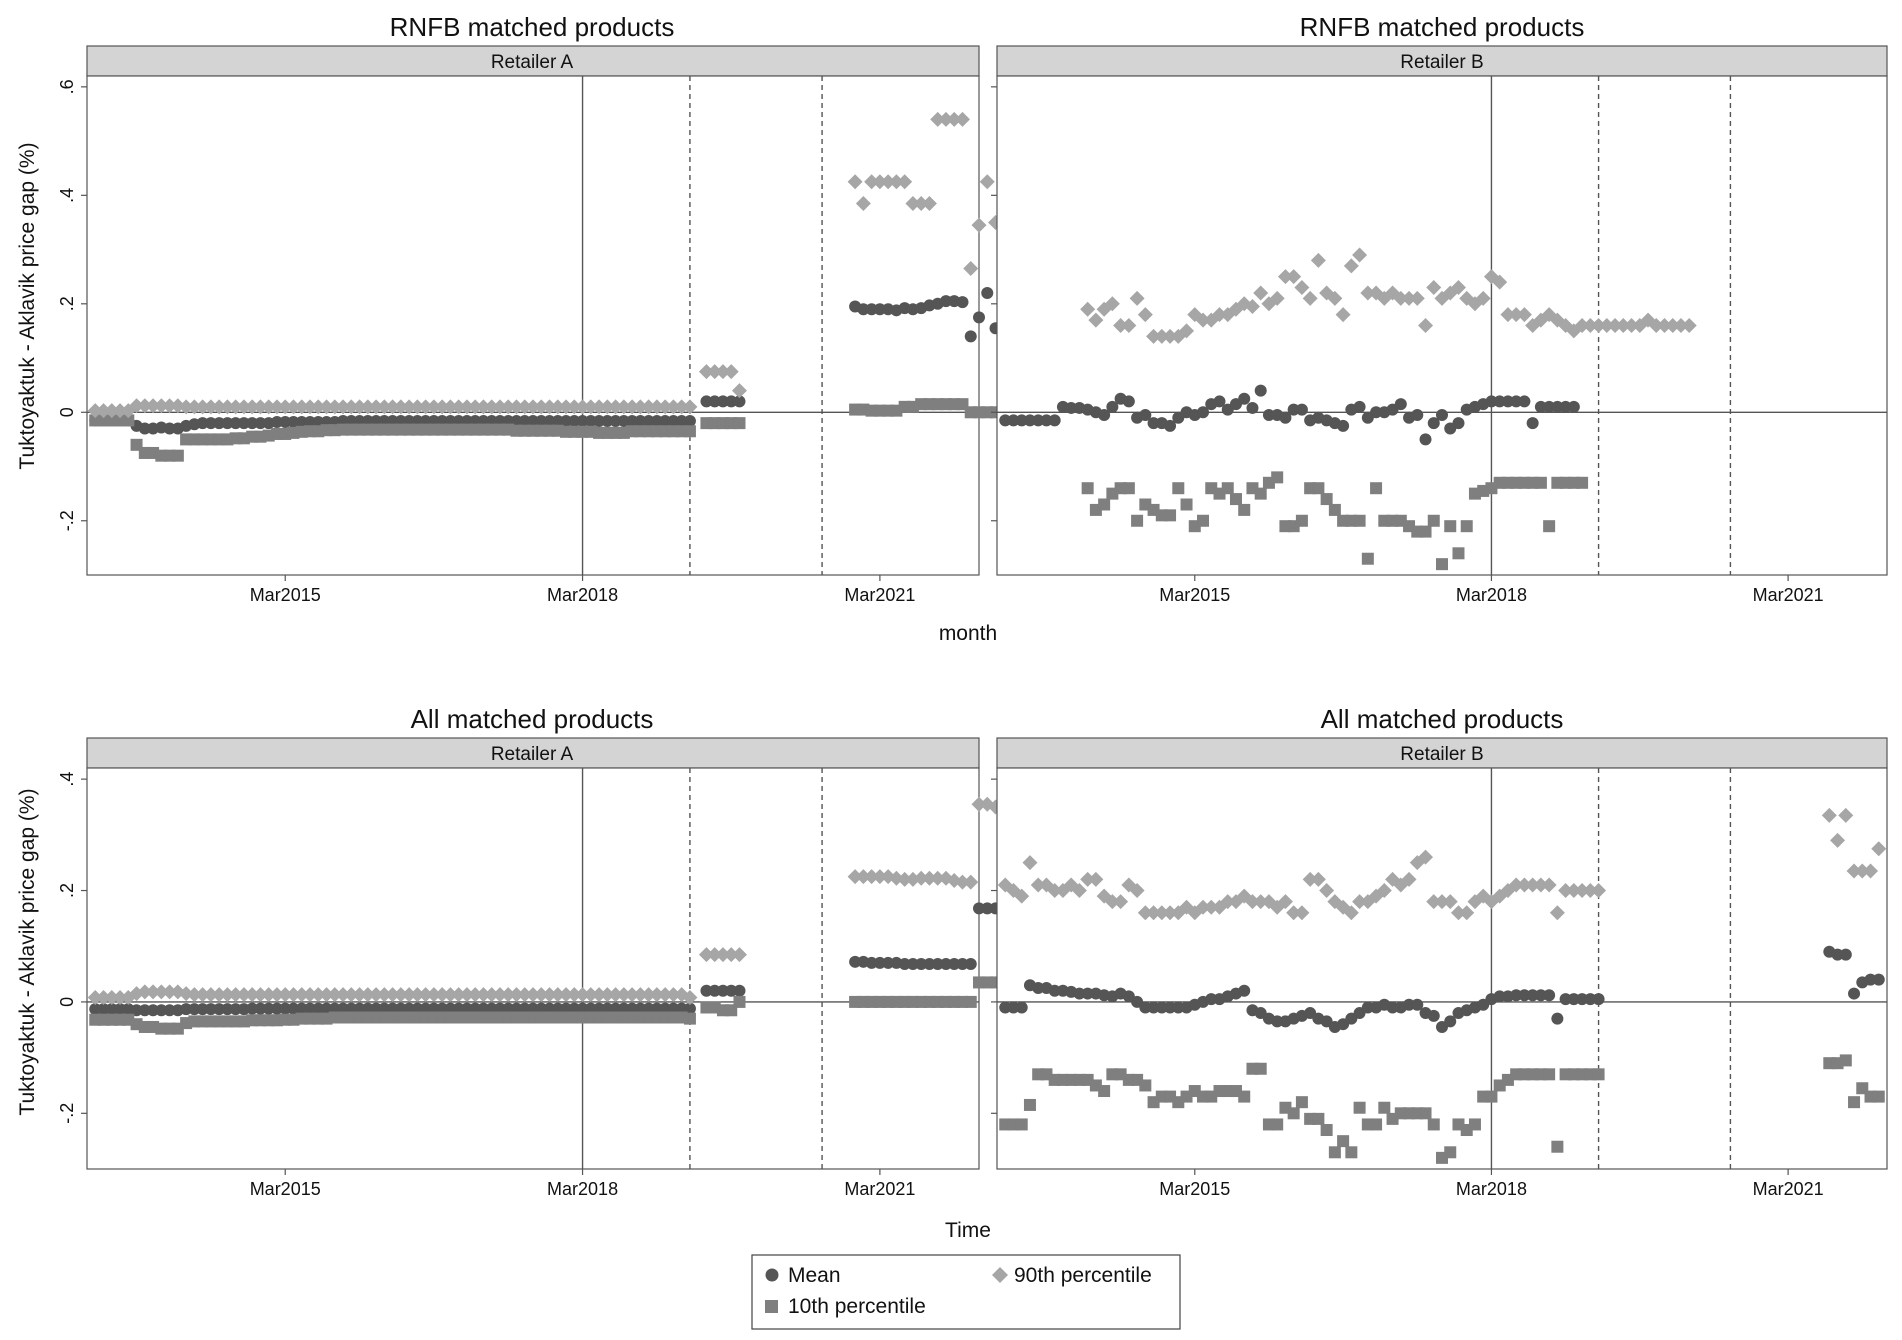 Image resolution: width=1902 pixels, height=1340 pixels. What do you see at coordinates (532, 719) in the screenshot?
I see `panel-title: All matched products` at bounding box center [532, 719].